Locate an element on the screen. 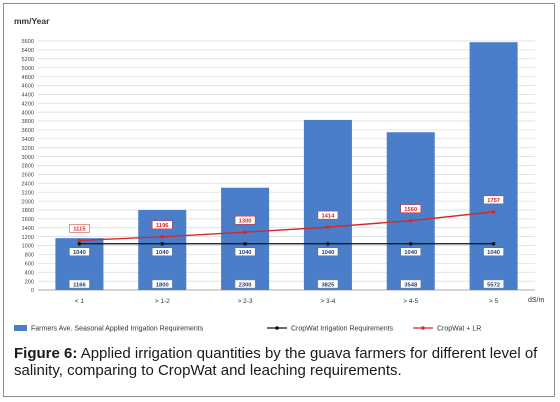 The width and height of the screenshot is (560, 402). y-tick-label: 0 is located at coordinates (32, 291).